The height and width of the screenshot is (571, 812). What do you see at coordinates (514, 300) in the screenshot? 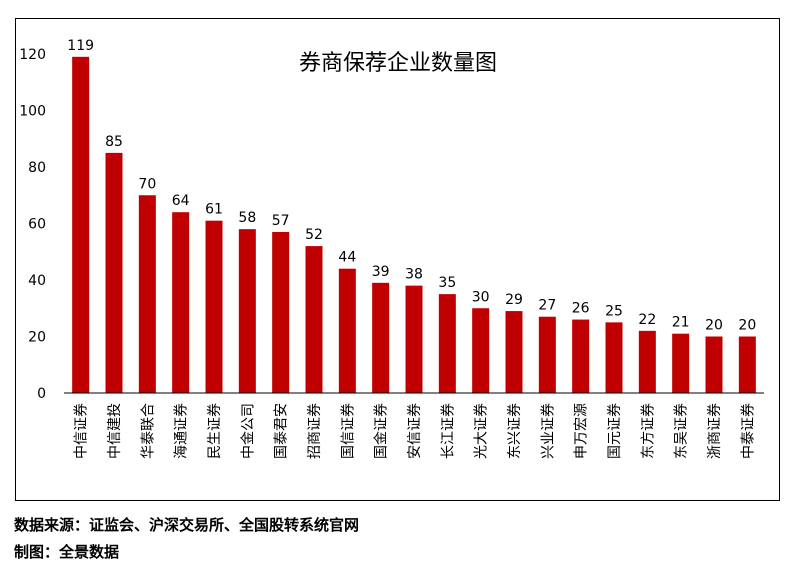
I see `bar-value-label: 29` at bounding box center [514, 300].